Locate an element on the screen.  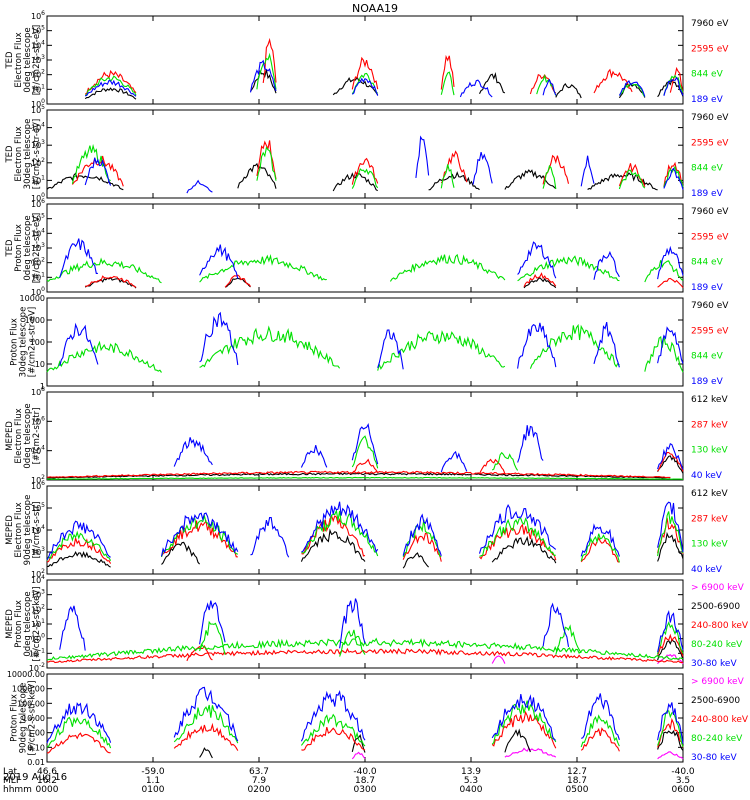
y-axis-label-line: [#/cm2-s-str] is located at coordinates (37, 436).